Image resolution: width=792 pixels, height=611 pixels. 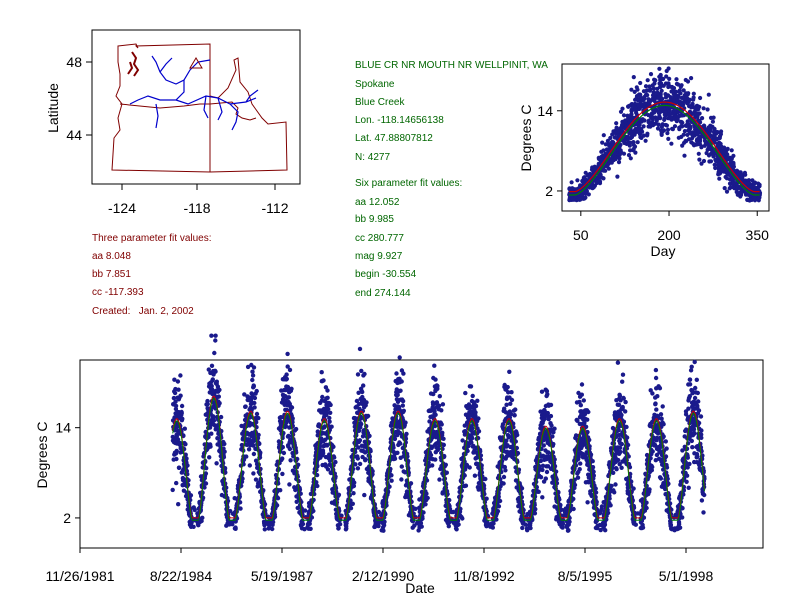 What do you see at coordinates (197, 208) in the screenshot?
I see `map-xtick: -118` at bounding box center [197, 208].